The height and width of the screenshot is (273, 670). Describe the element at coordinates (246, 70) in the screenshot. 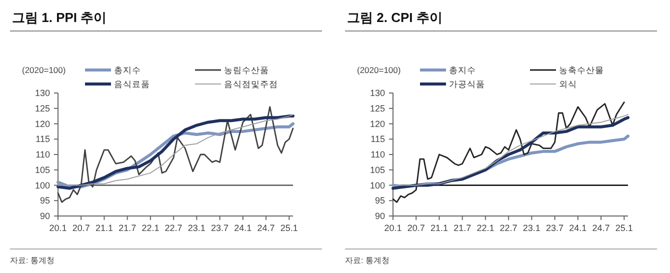

I see `legend-label: 농림수산품` at that location.